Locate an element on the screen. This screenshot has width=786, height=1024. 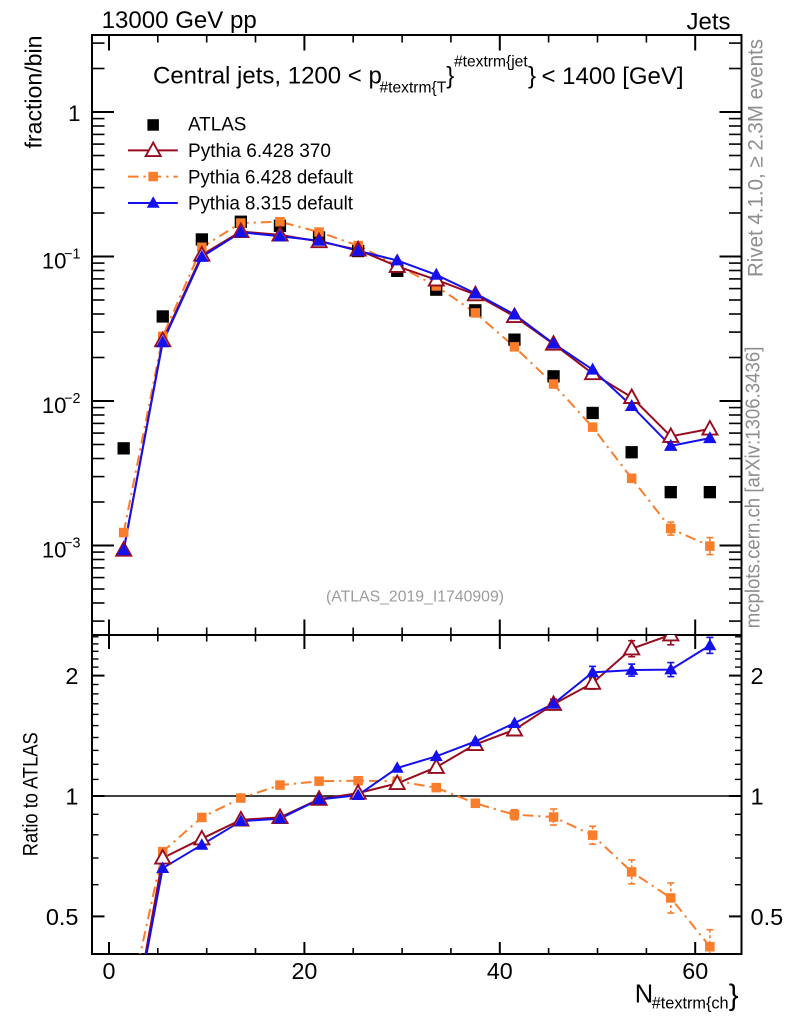
svg-text: #textrm{T is located at coordinates (413, 88).